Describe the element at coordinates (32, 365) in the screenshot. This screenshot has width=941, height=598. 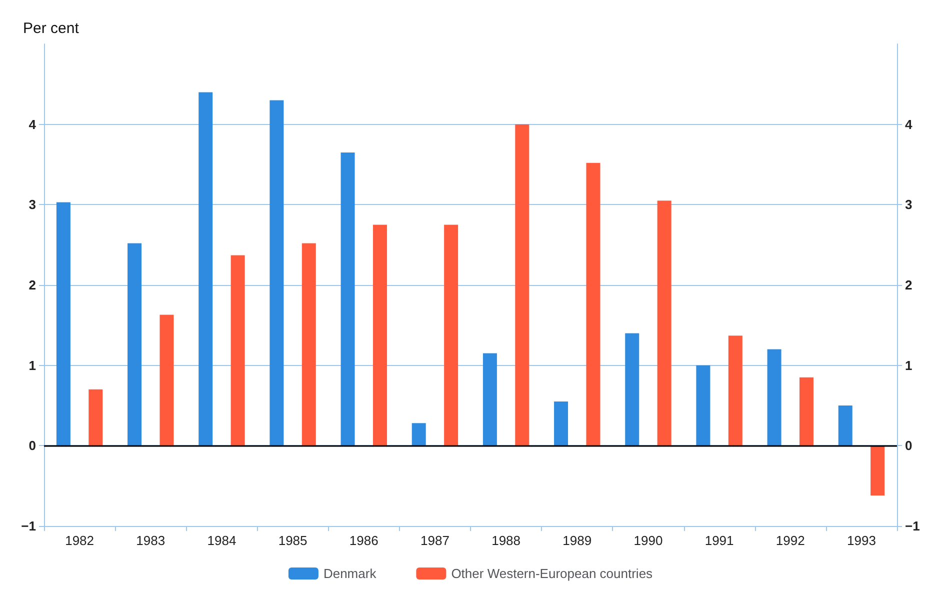
I see `y-tick-label: 1` at that location.